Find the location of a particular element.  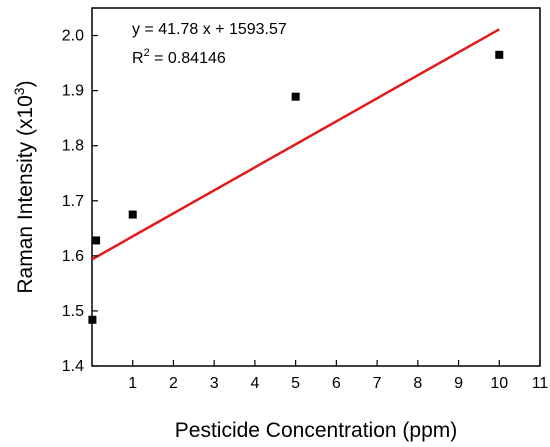

y-axis-label-main: Raman Intensity (x10 is located at coordinates (25, 194).